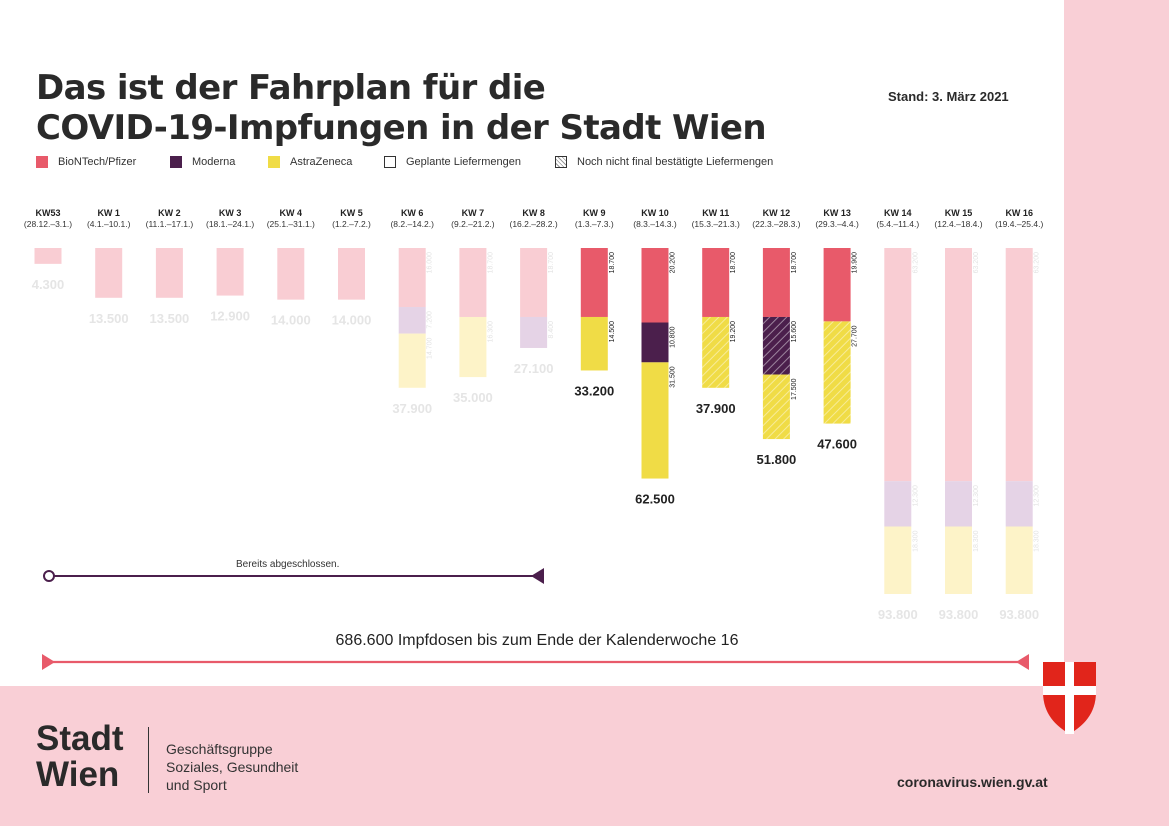 The height and width of the screenshot is (826, 1169). I want to click on segment-label-kw7-astrazeneca: 16.300, so click(490, 332).